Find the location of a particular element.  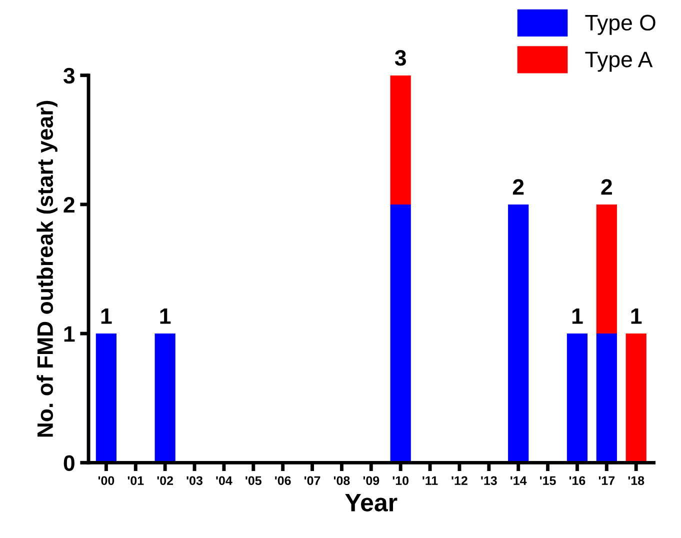

x-tick-label: '00 is located at coordinates (106, 481).